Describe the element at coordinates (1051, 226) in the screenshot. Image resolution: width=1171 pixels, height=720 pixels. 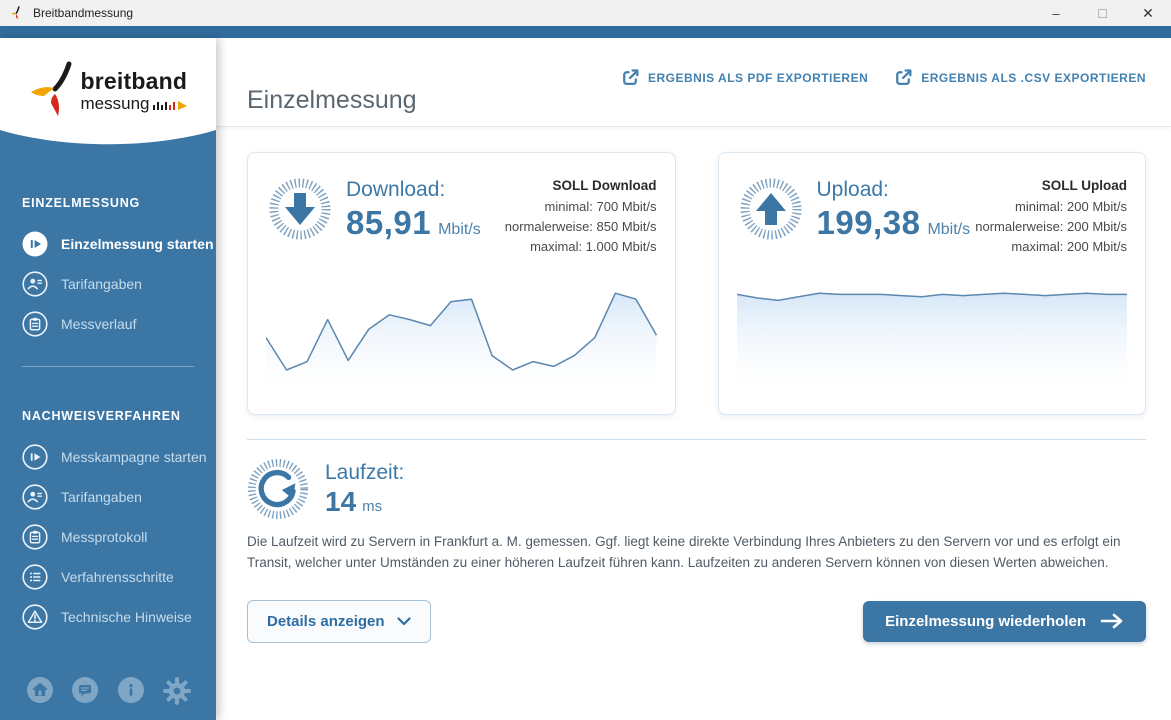
I see `soll-upload-normal: normalerweise: 200 Mbit/s` at that location.